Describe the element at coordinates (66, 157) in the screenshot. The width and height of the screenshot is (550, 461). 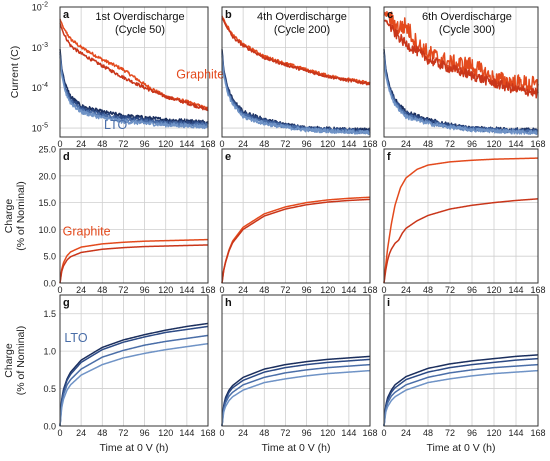
I see `panel-label: d` at that location.